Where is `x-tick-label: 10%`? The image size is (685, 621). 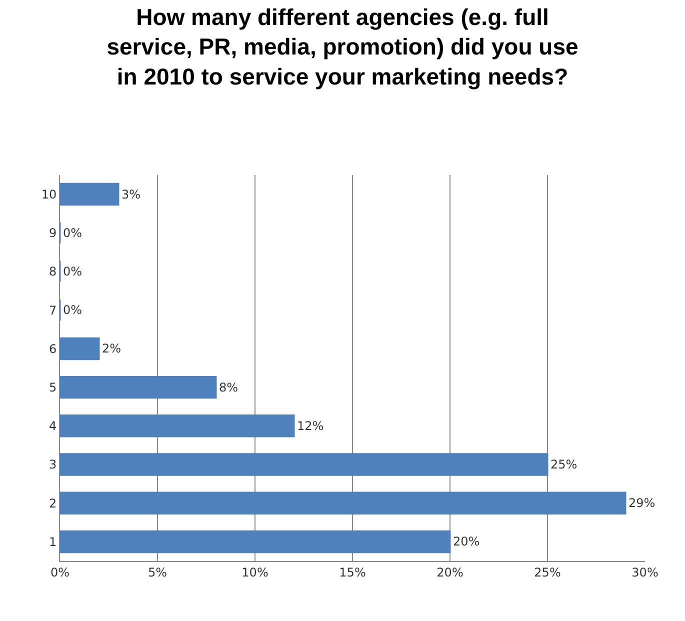 x-tick-label: 10% is located at coordinates (255, 572).